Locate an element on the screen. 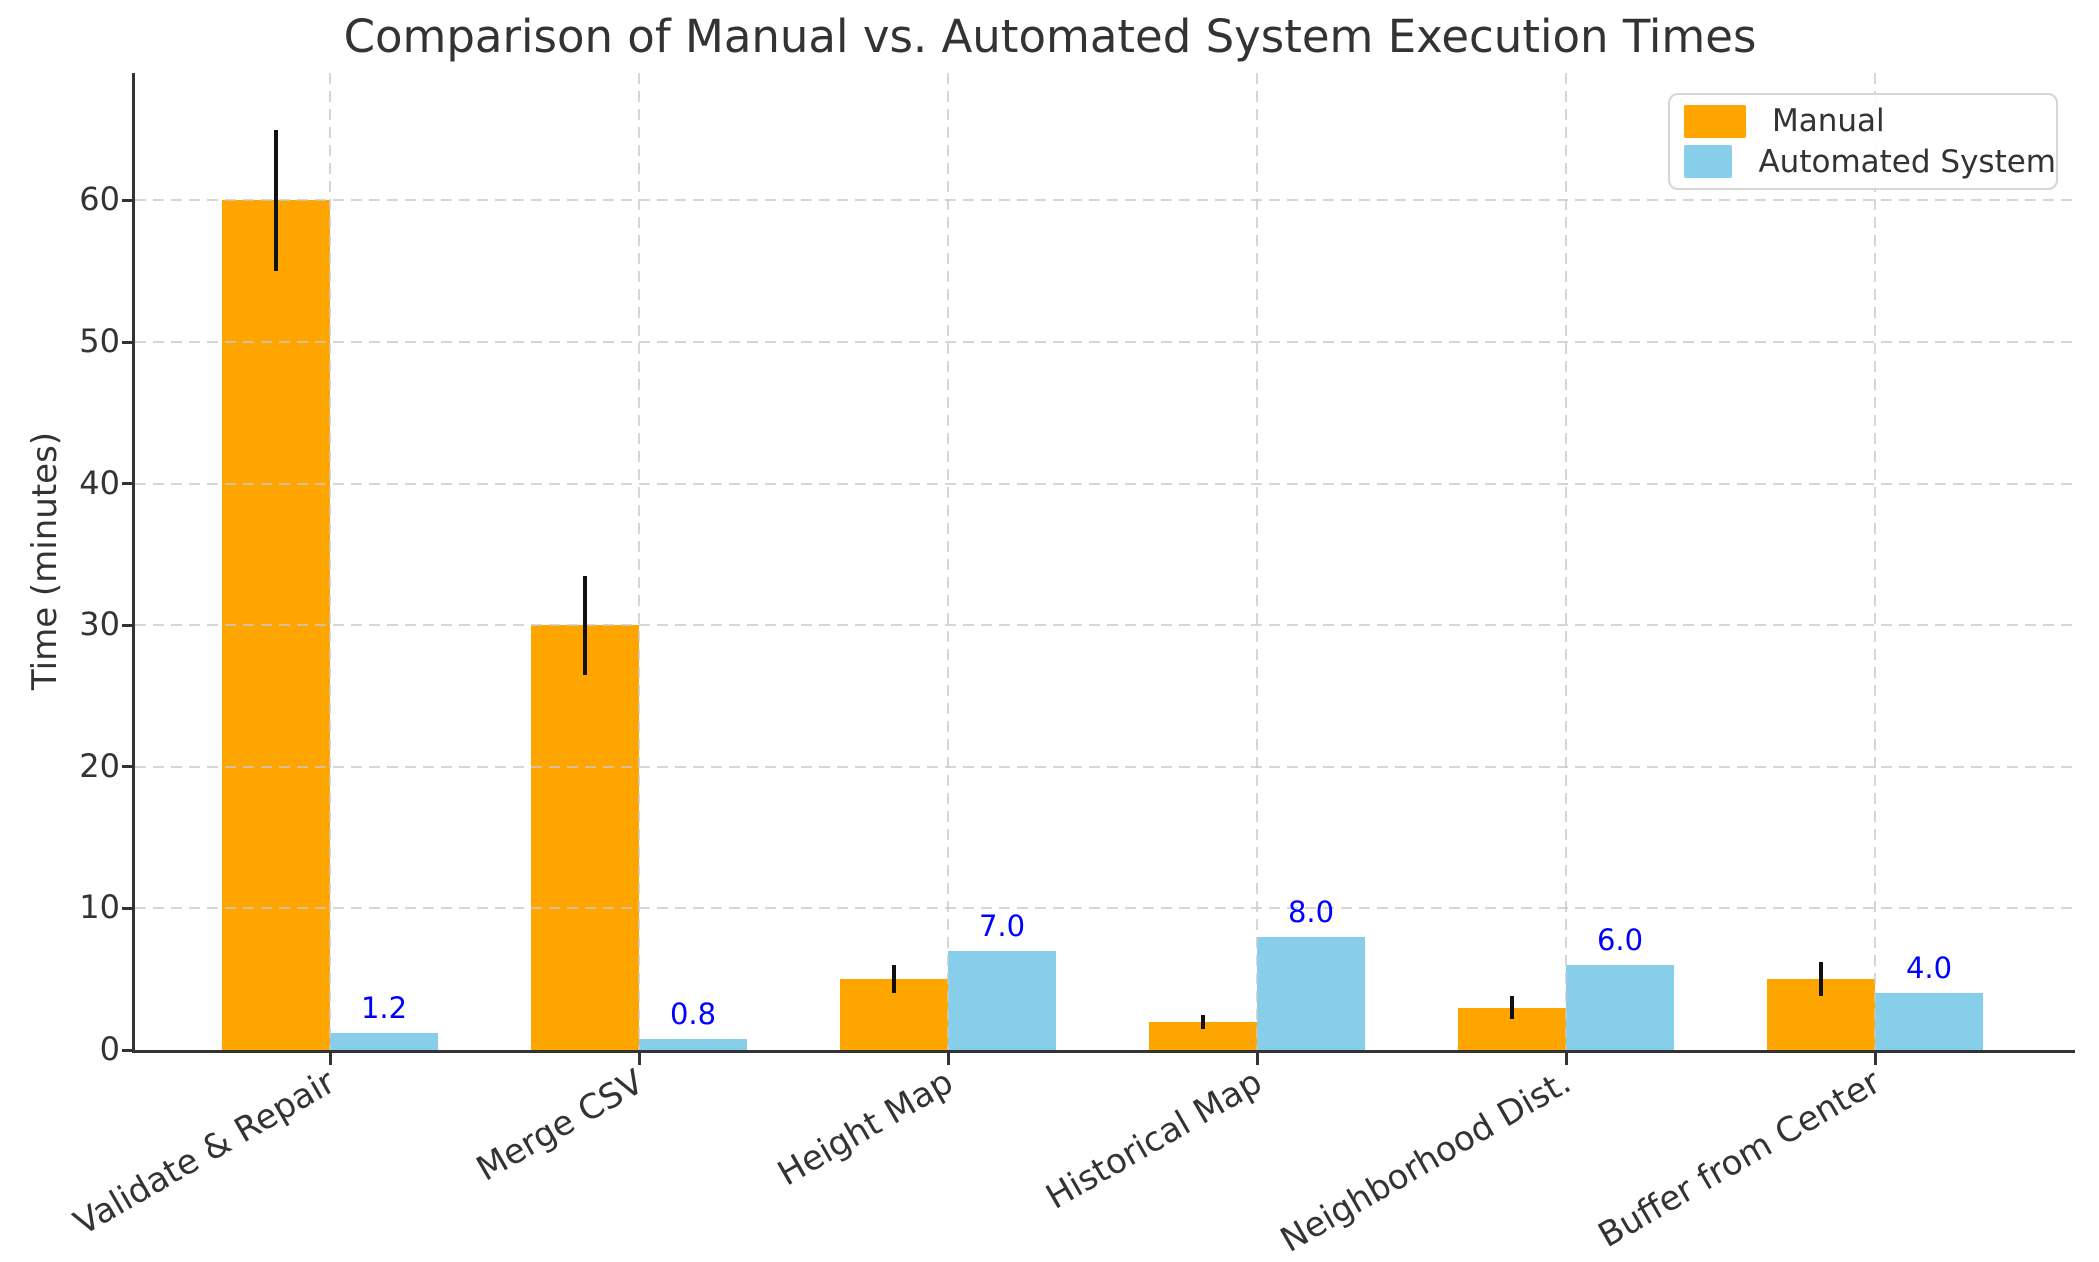 This screenshot has height=1262, width=2099. y-tick-label: 20 is located at coordinates (99, 765).